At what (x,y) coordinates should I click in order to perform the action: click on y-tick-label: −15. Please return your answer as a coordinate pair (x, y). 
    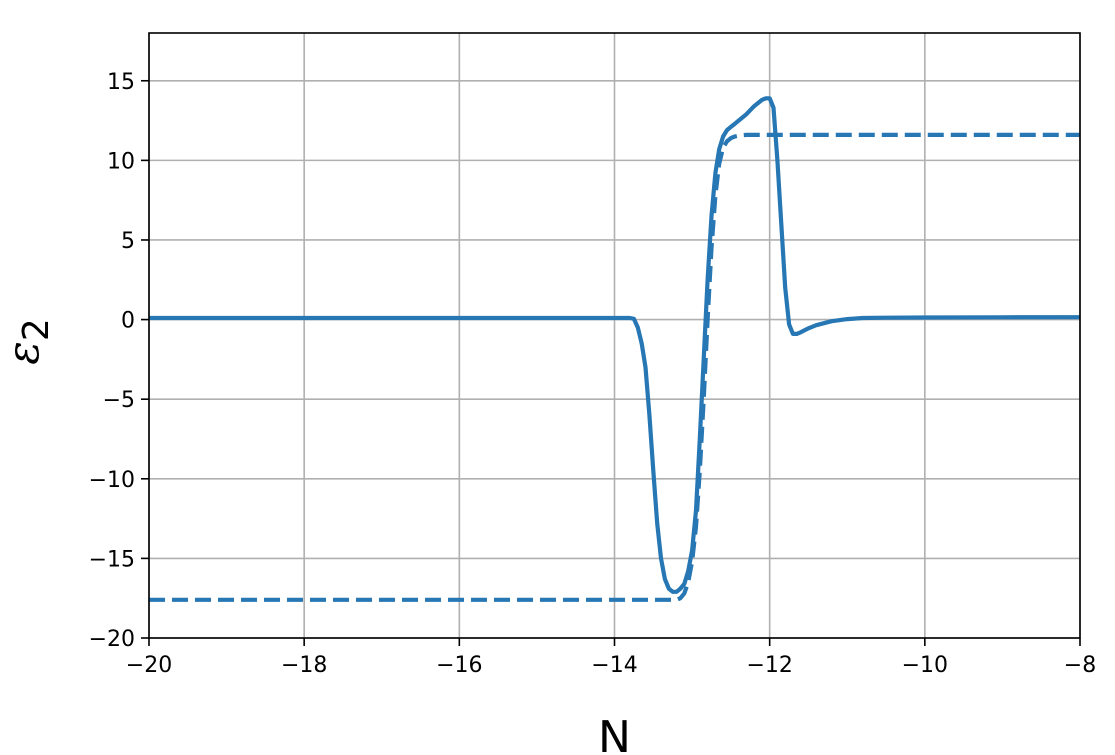
    Looking at the image, I should click on (112, 559).